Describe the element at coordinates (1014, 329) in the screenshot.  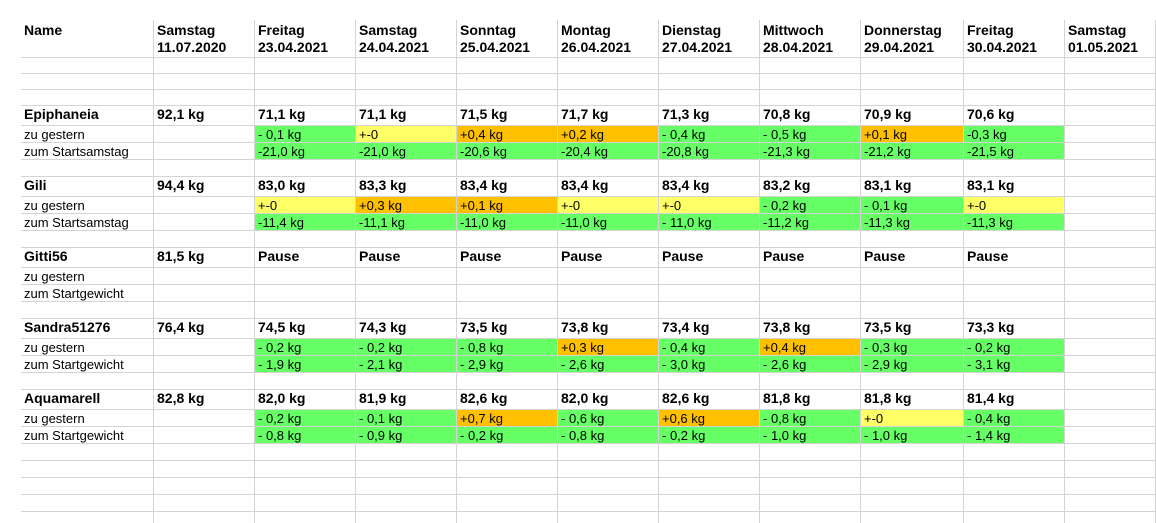
I see `weight-cell: 73,3 kg` at that location.